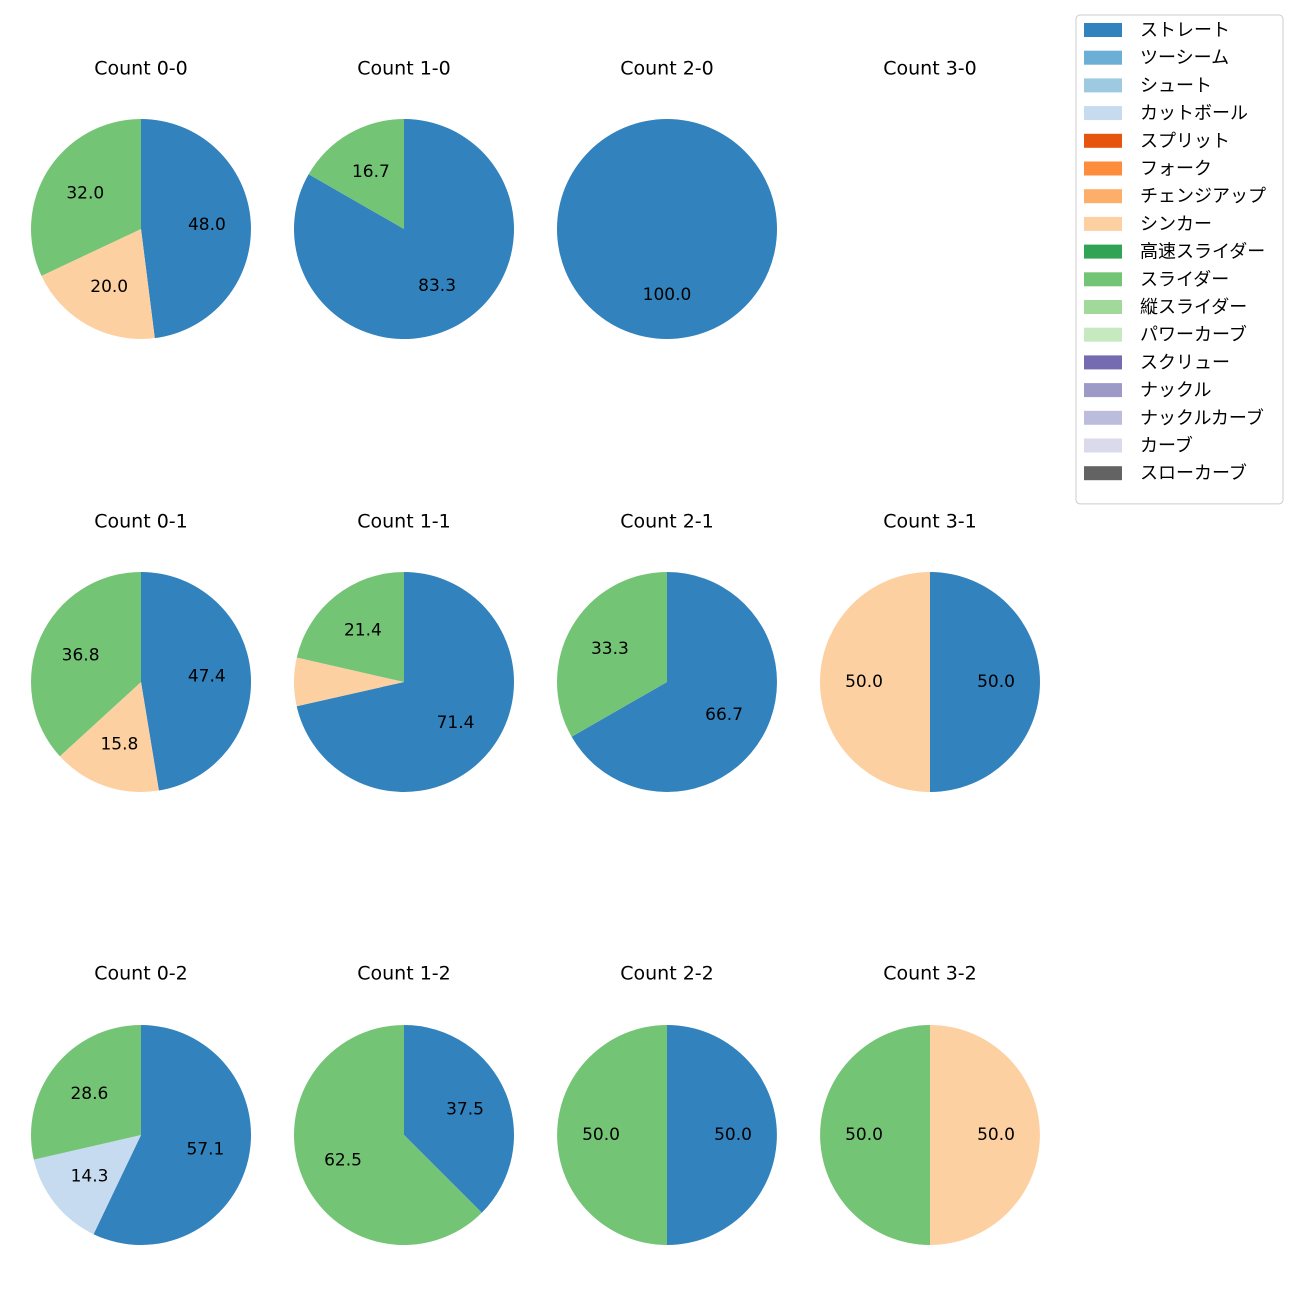 The height and width of the screenshot is (1300, 1300). I want to click on legend-entry: ナックルカーブ, so click(1174, 418).